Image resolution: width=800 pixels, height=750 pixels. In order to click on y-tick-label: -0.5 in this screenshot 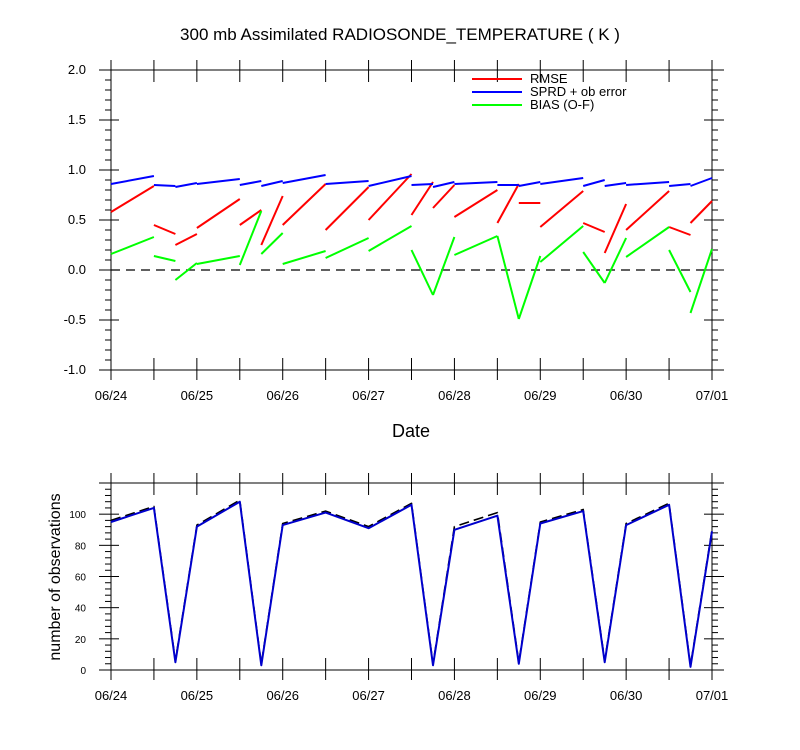, I will do `click(75, 319)`.